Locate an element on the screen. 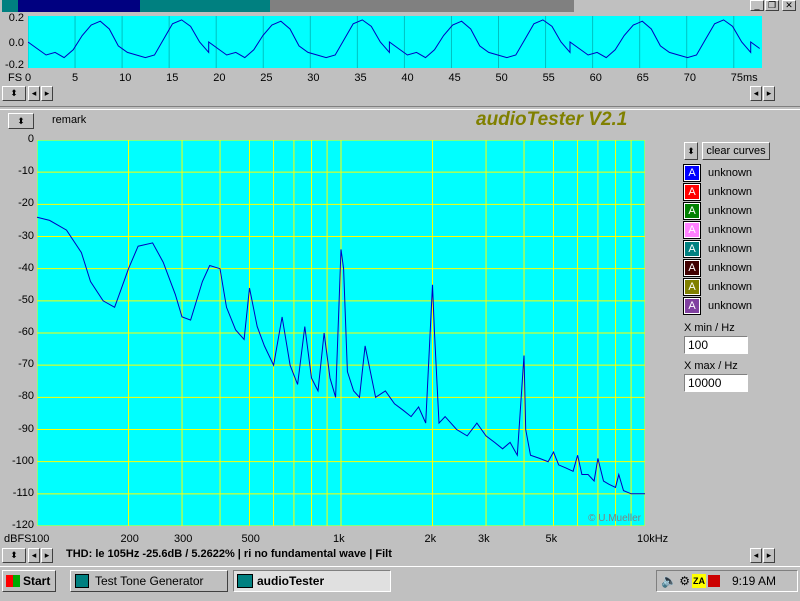 This screenshot has height=601, width=800. spectrum-x-tick: 500 is located at coordinates (250, 539).